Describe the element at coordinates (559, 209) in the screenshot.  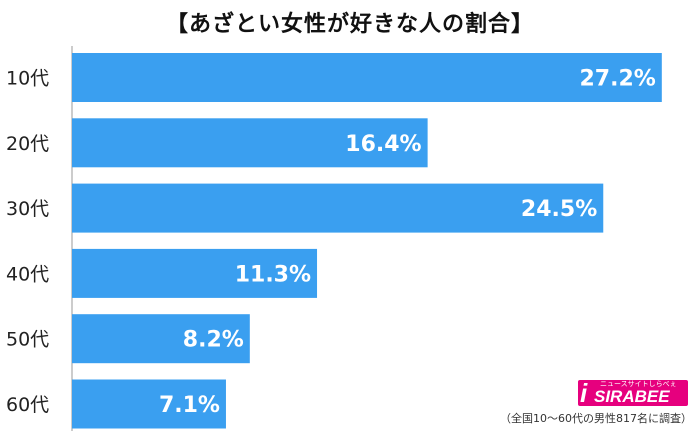
I see `value-label: 24.5%` at that location.